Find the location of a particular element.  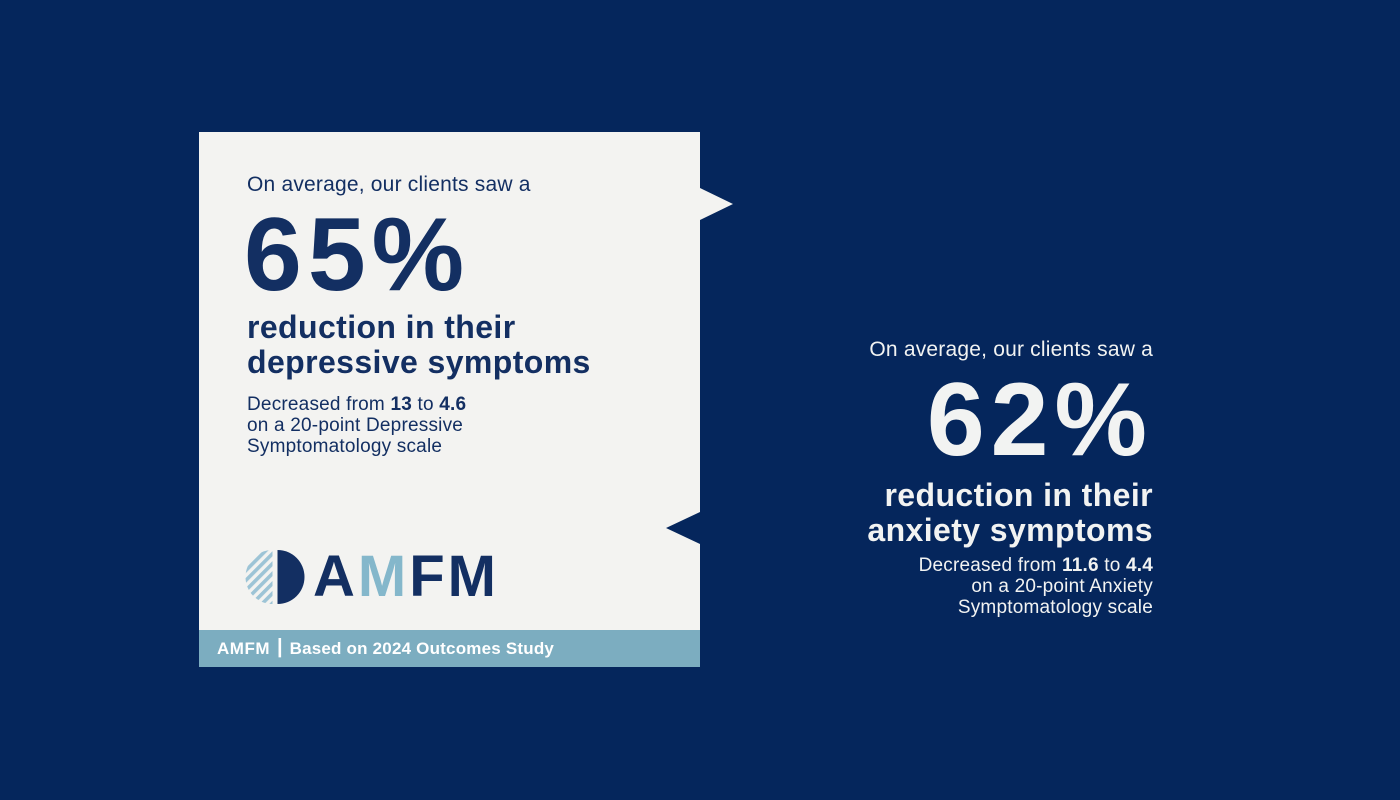

amfm-logo-wordmark: AMFM is located at coordinates (406, 577).